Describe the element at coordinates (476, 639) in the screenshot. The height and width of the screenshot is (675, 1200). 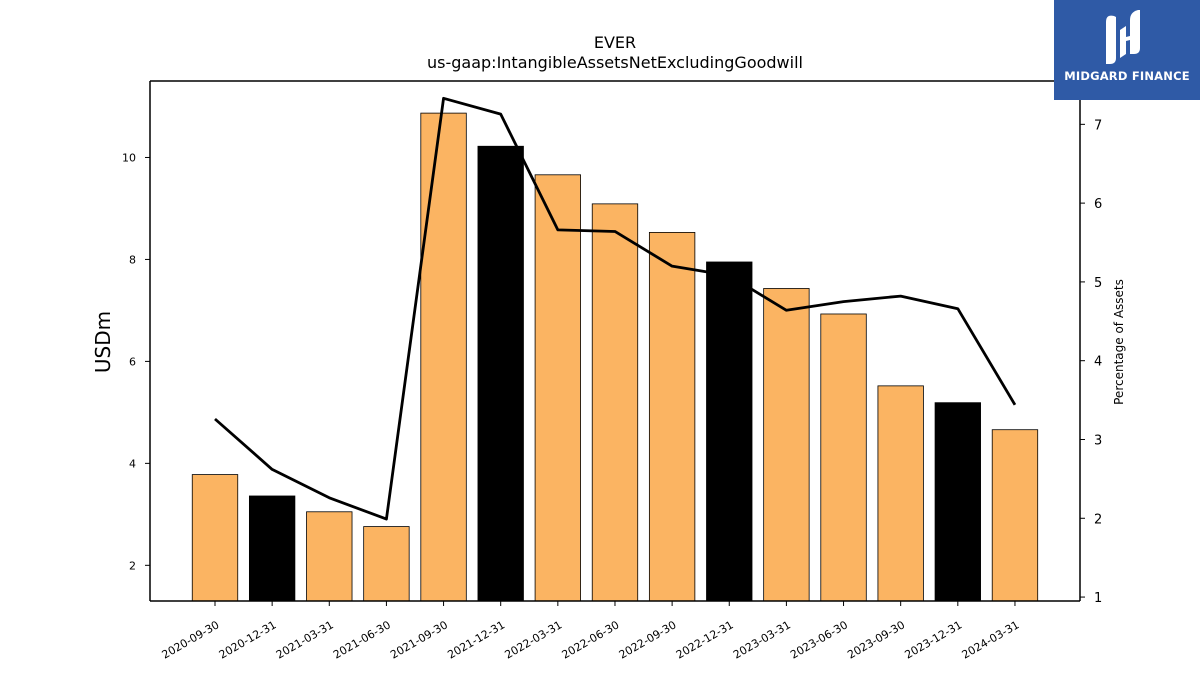
I see `x-tick-label: 2021-12-31` at that location.